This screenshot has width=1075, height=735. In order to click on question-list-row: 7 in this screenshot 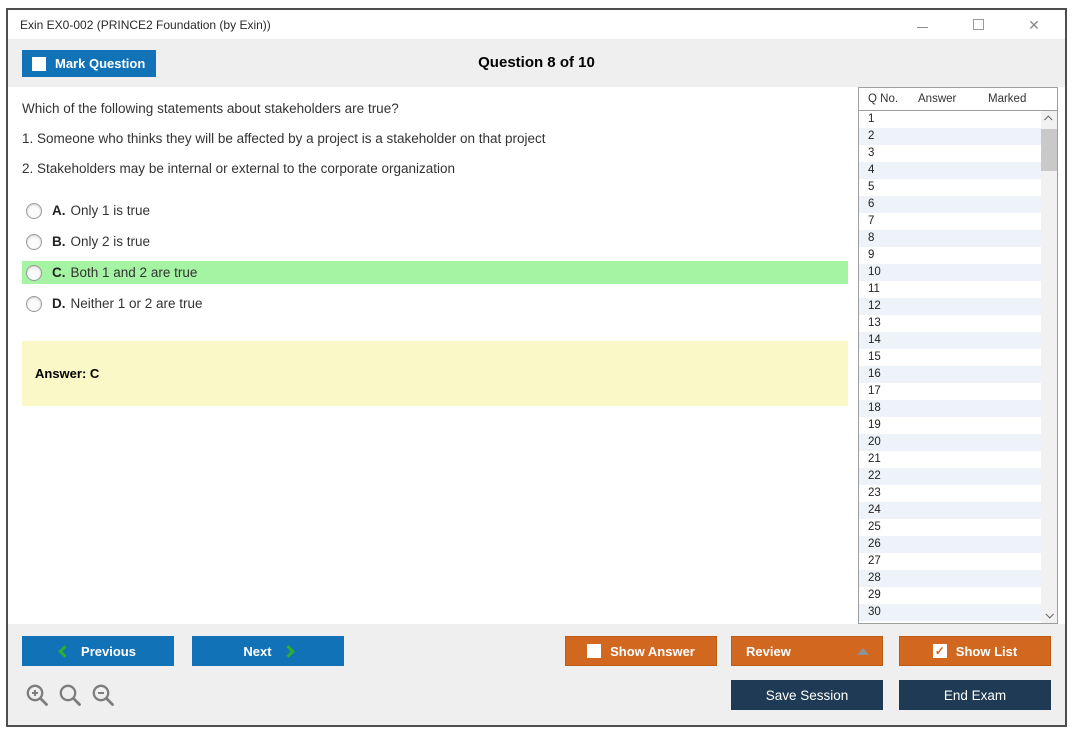, I will do `click(950, 221)`.